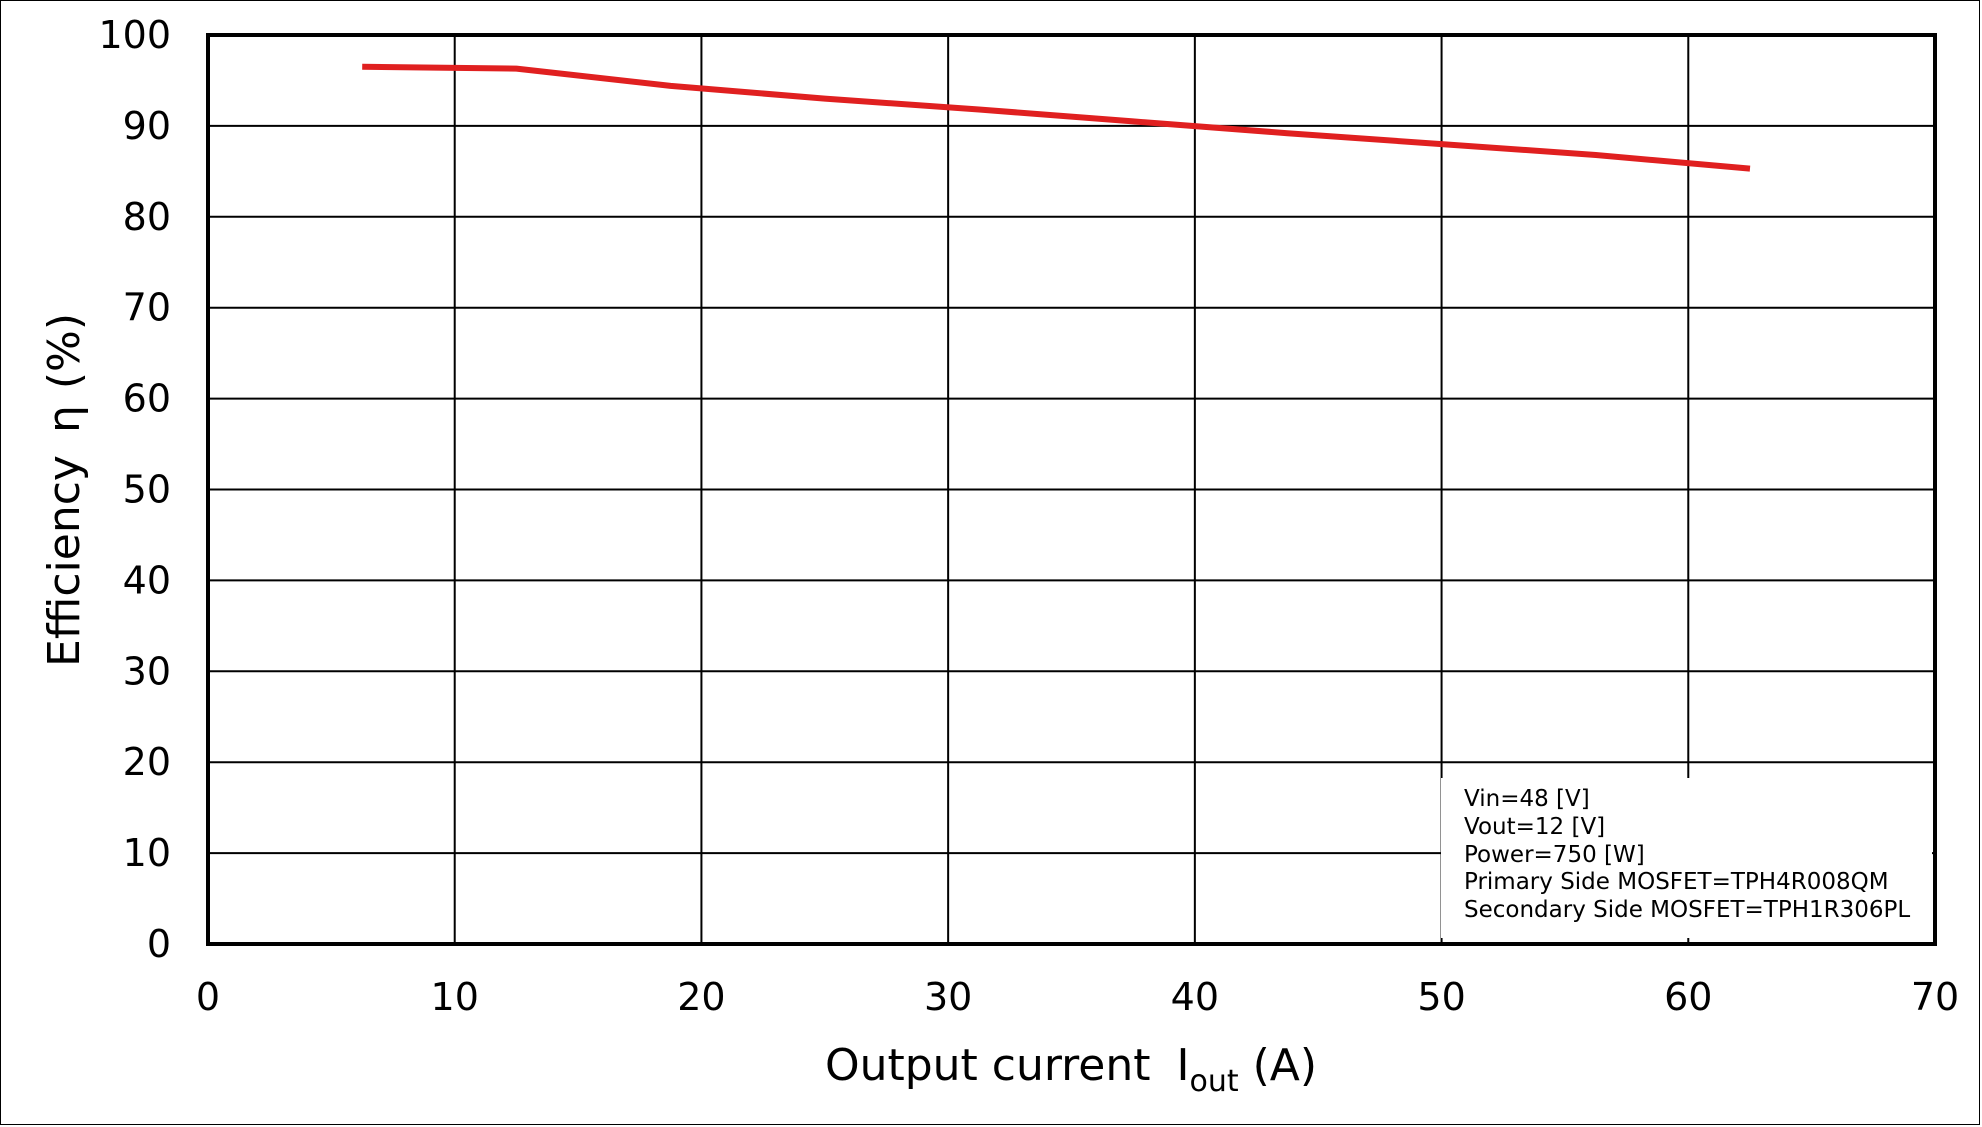 This screenshot has width=1982, height=1127. I want to click on y-tick-label: 10, so click(147, 853).